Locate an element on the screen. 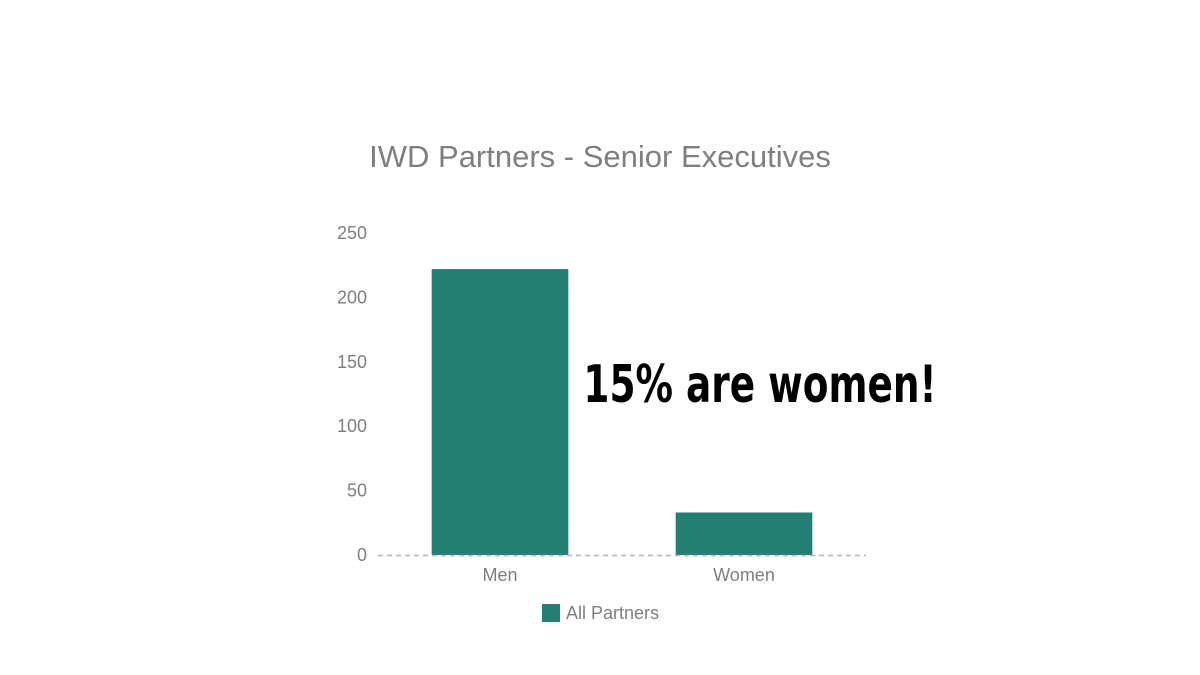 This screenshot has height=675, width=1200. y-tick-label: 150 is located at coordinates (352, 362).